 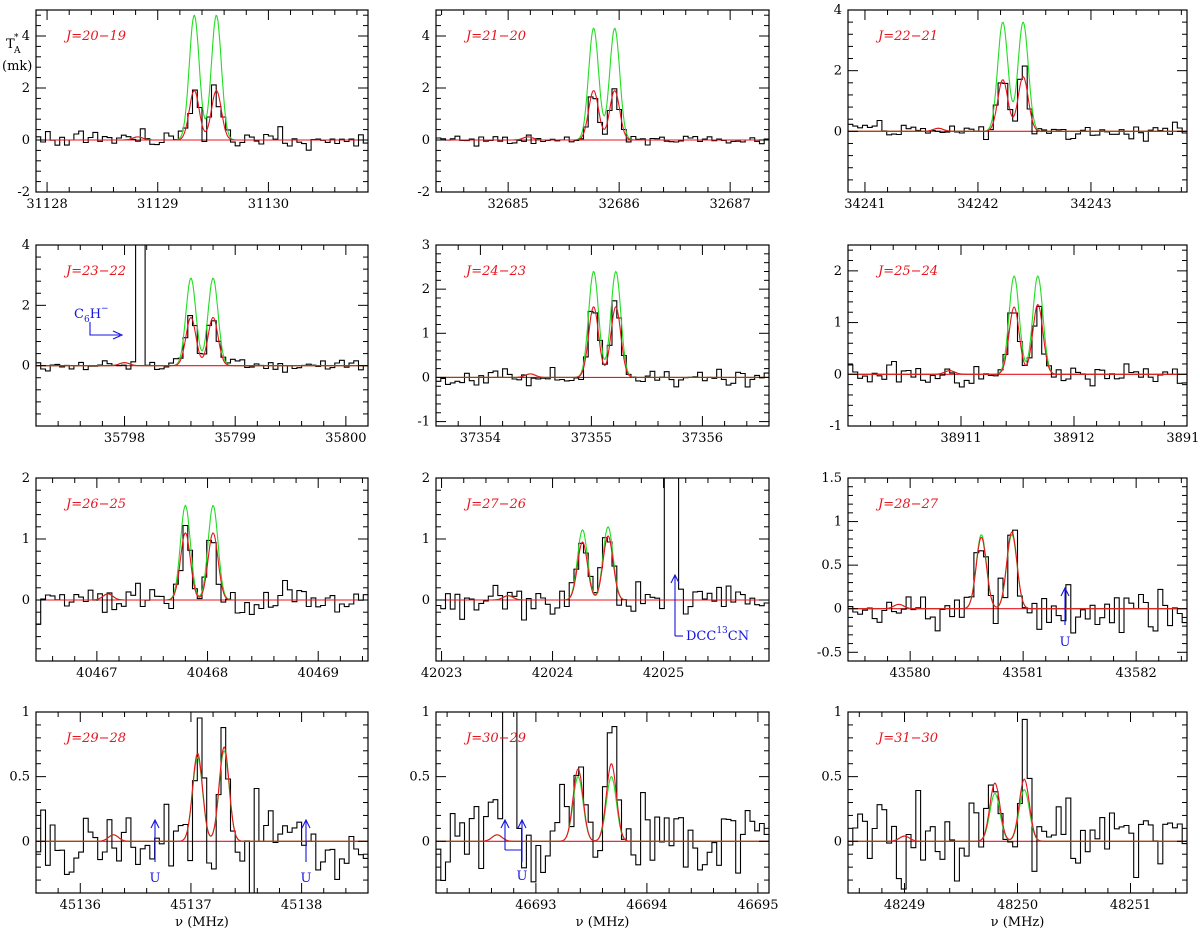 What do you see at coordinates (1183, 438) in the screenshot?
I see `x-tick-label: 38913` at bounding box center [1183, 438].